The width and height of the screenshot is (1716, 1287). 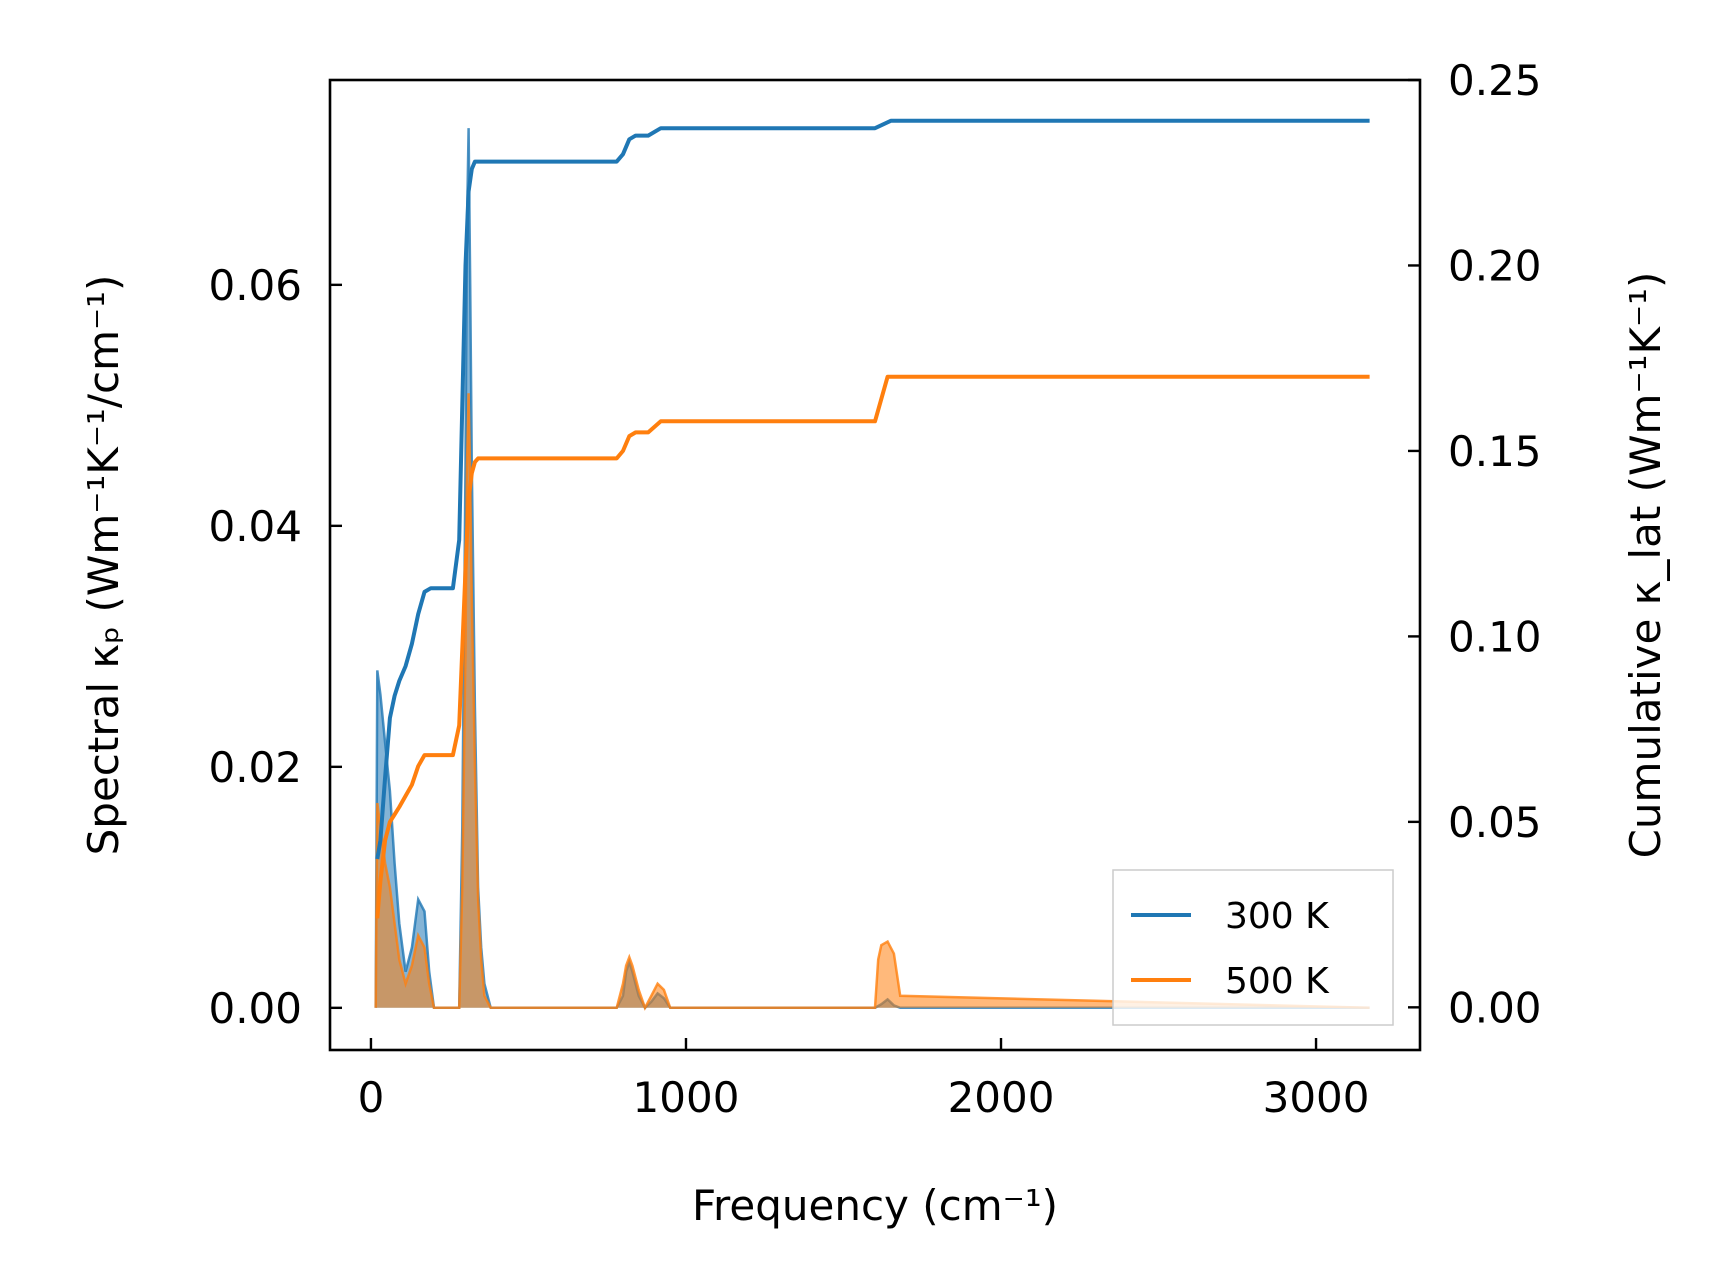 What do you see at coordinates (1495, 822) in the screenshot?
I see `right-y-tick-label: 0.05` at bounding box center [1495, 822].